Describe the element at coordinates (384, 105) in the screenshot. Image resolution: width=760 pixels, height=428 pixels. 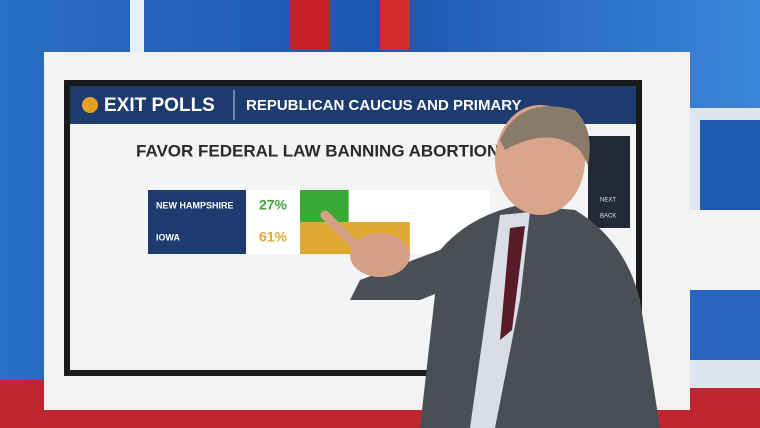
I see `header-title: REPUBLICAN CAUCUS AND PRIMARY` at that location.